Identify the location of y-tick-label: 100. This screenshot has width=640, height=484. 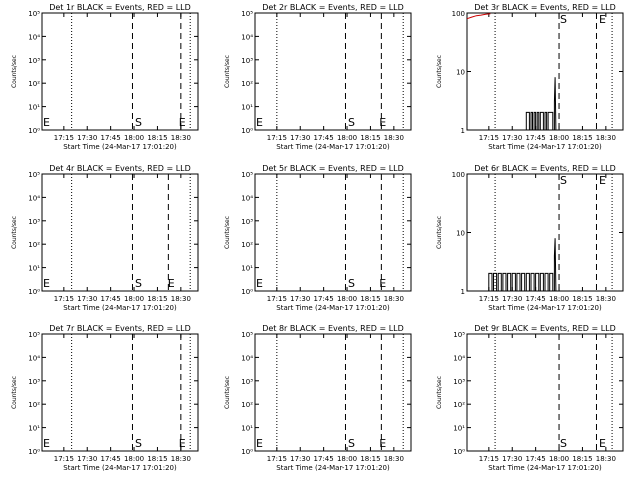
(458, 14).